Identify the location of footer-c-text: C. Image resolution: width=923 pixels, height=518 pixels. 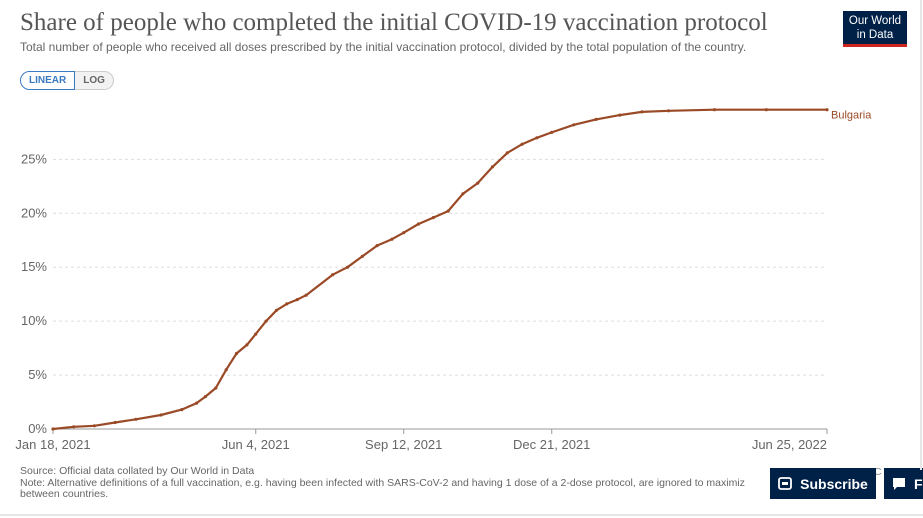
(878, 472).